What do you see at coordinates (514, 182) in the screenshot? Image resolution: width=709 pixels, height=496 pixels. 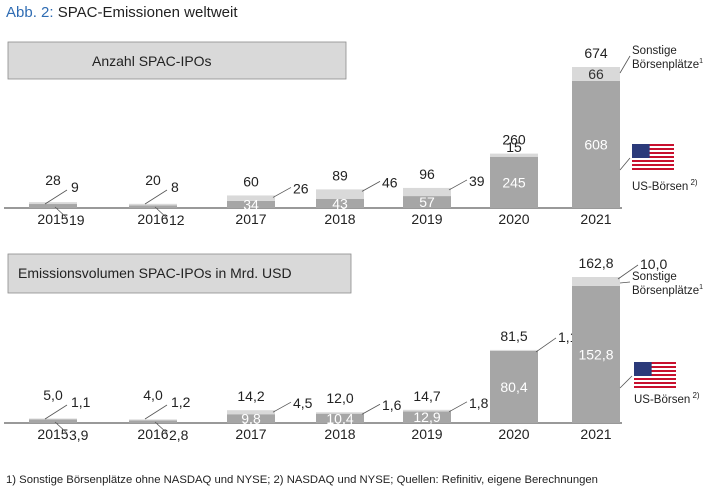 I see `panel1-label-us-2020: 245` at bounding box center [514, 182].